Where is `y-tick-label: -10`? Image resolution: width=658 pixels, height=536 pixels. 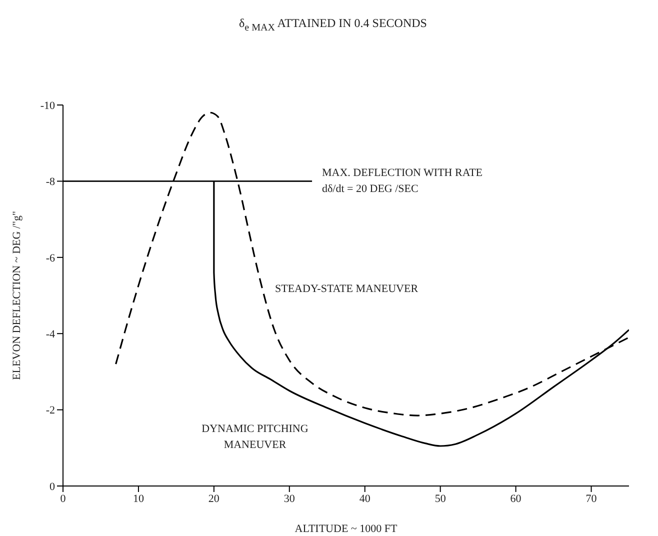 y-tick-label: -10 is located at coordinates (48, 106).